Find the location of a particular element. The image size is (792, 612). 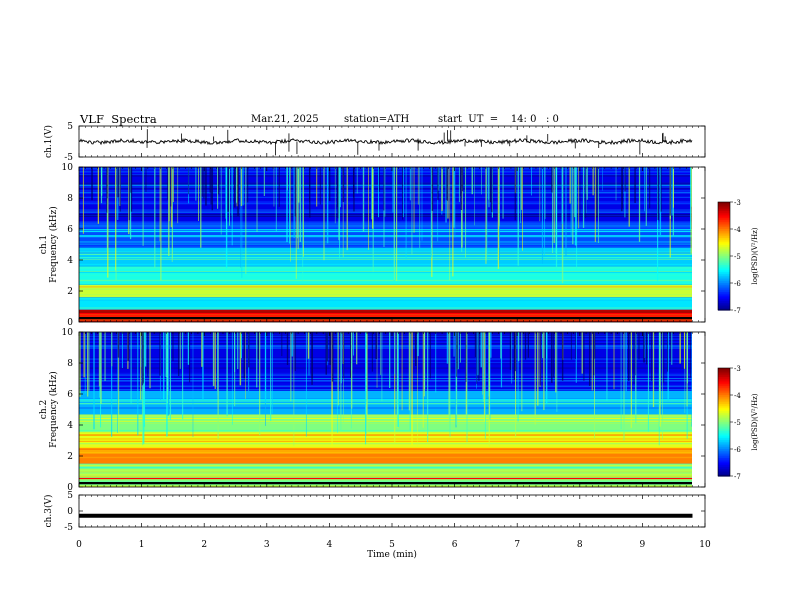

x-tick-label: 1 is located at coordinates (142, 545).